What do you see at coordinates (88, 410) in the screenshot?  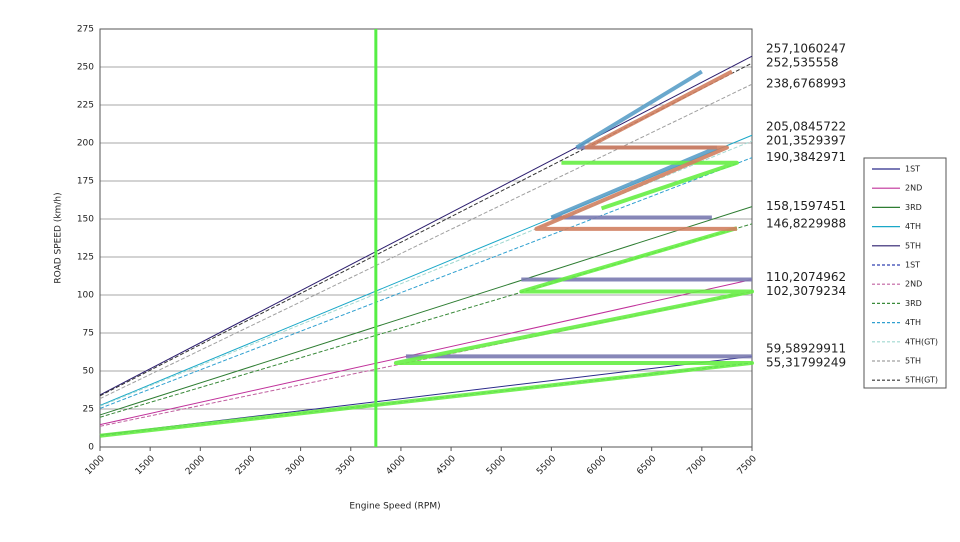 I see `y-tick-label: 25` at bounding box center [88, 410].